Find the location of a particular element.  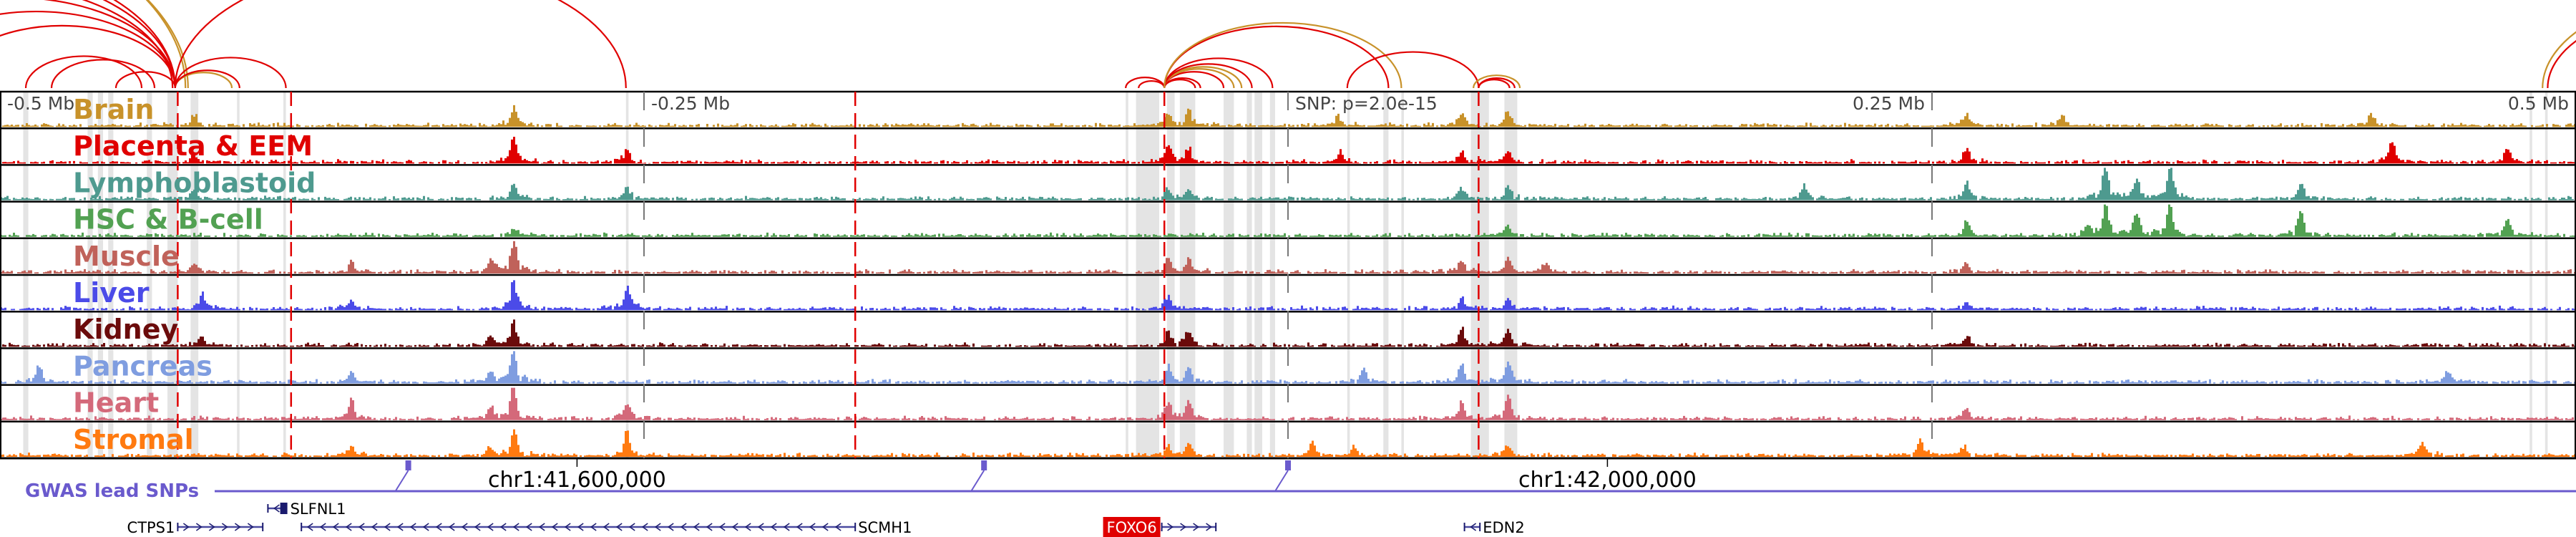

signal-kidney is located at coordinates (1289, 333).